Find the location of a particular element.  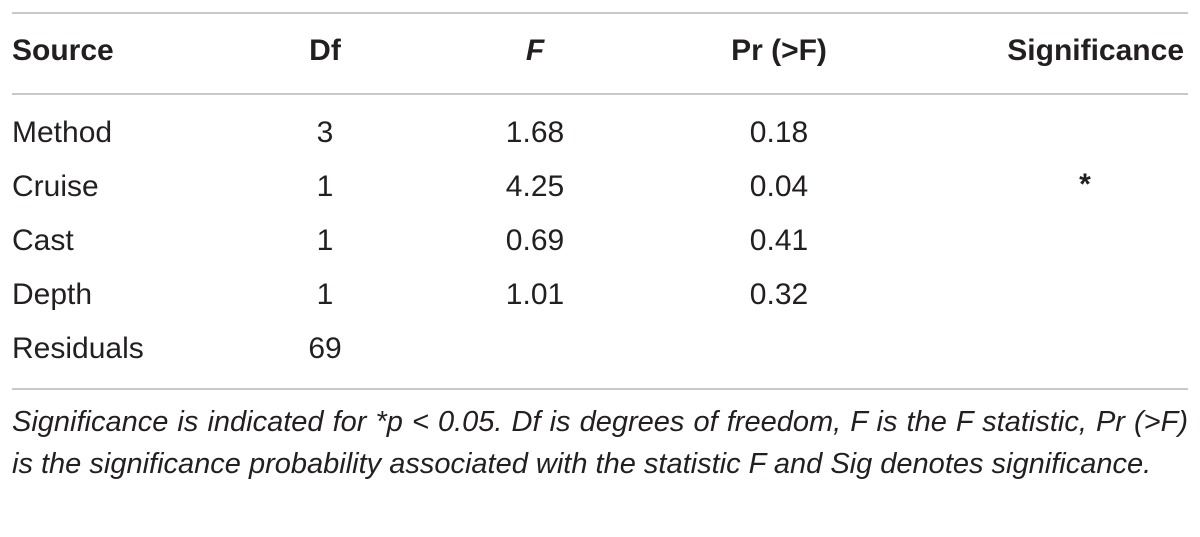

row-pr: 0.32 is located at coordinates (779, 294).